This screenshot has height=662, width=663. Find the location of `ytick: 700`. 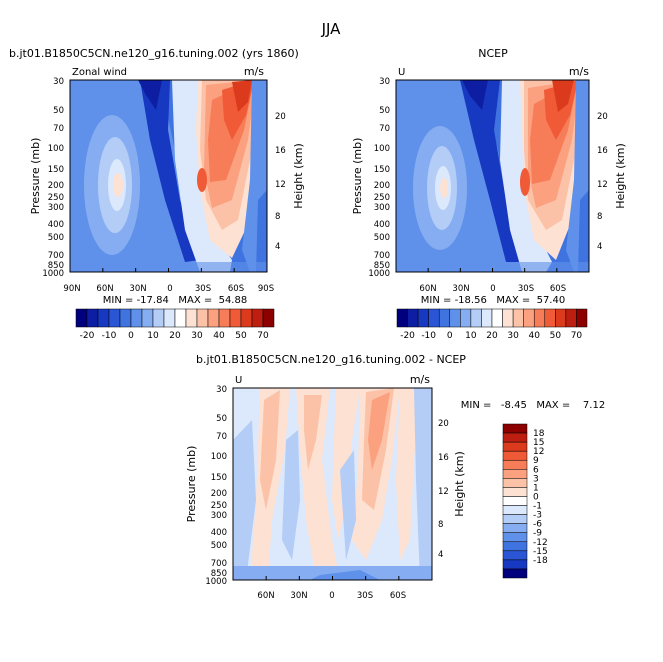

ytick: 700 is located at coordinates (56, 256).